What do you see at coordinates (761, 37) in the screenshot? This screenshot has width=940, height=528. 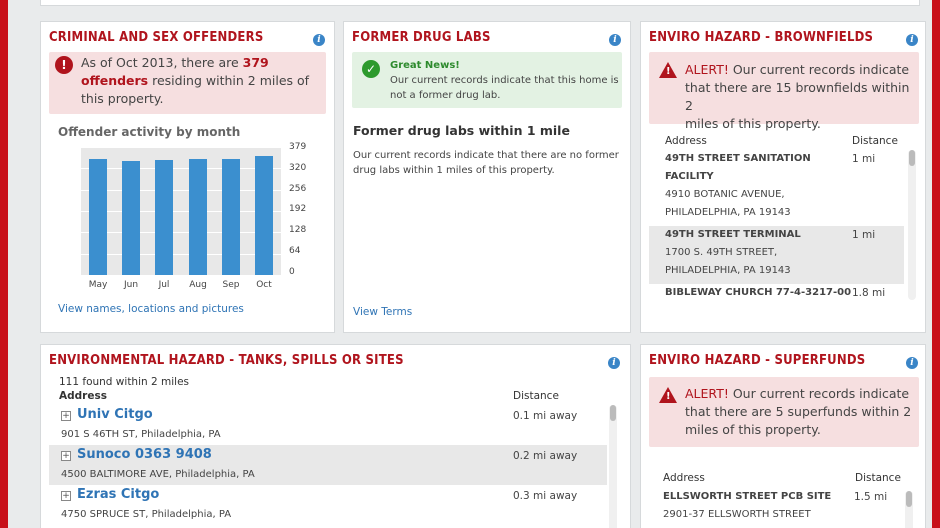 I see `brownfields-title: ENVIRO HAZARD - BROWNFIELDS` at bounding box center [761, 37].